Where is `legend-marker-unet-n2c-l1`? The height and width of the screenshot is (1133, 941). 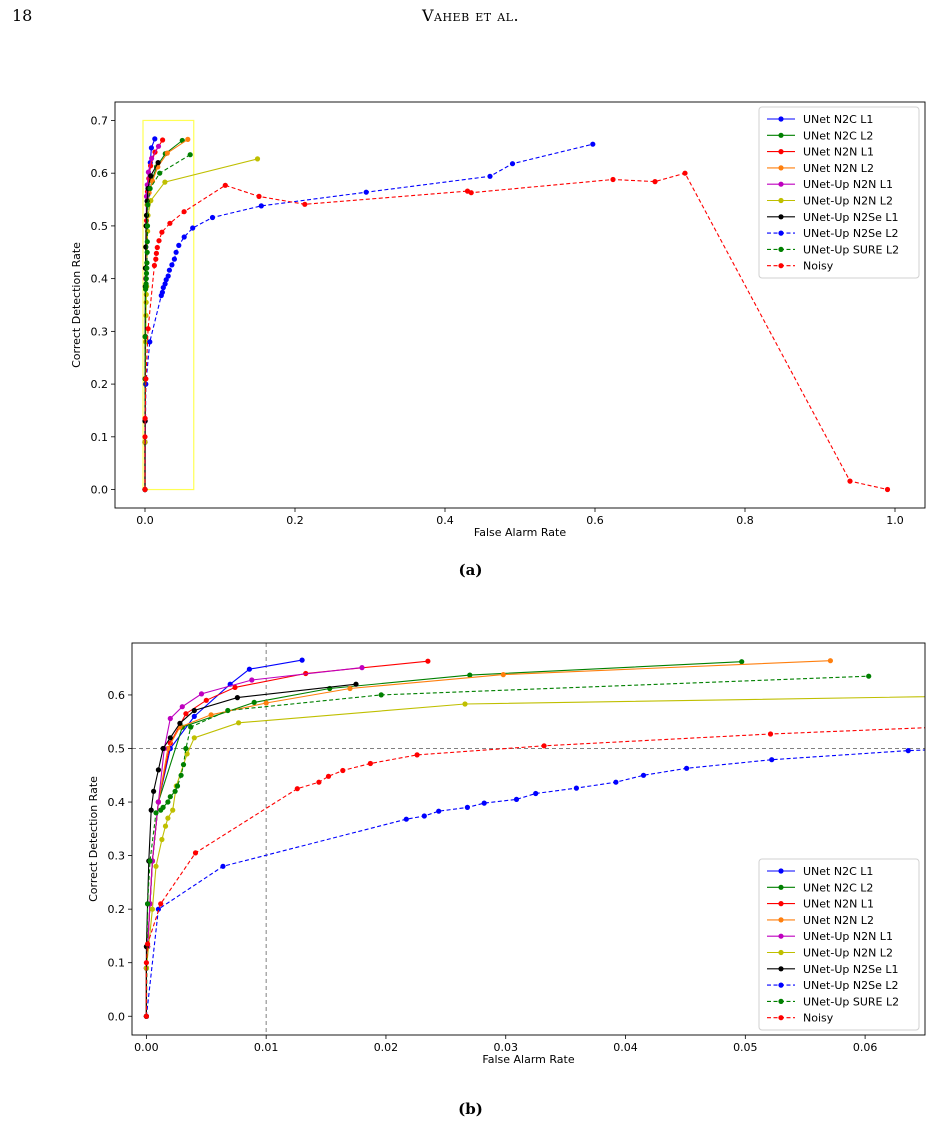 legend-marker-unet-n2c-l1 is located at coordinates (781, 119).